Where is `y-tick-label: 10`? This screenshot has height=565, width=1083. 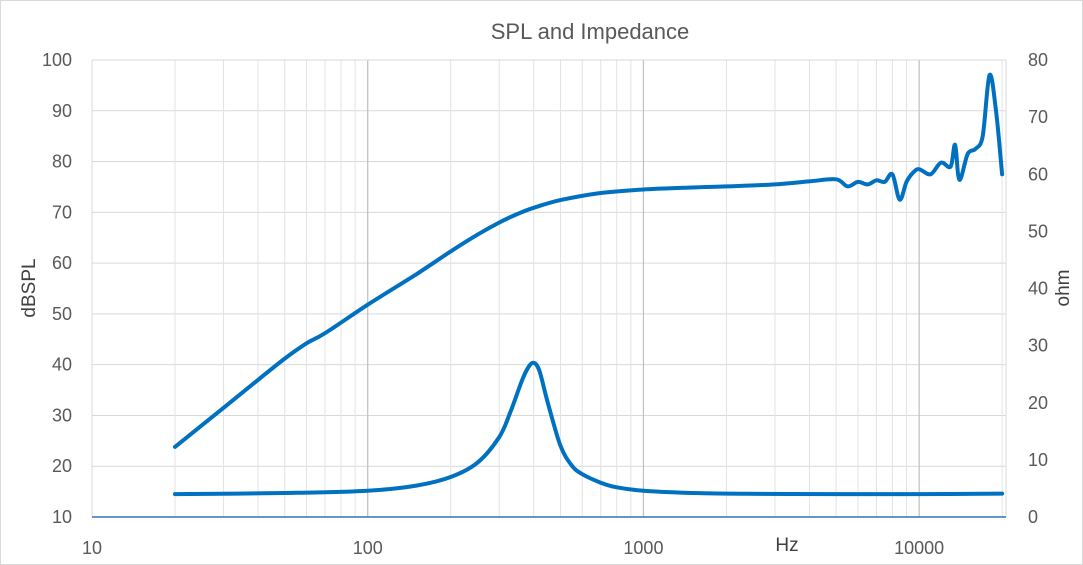
y-tick-label: 10 is located at coordinates (62, 517).